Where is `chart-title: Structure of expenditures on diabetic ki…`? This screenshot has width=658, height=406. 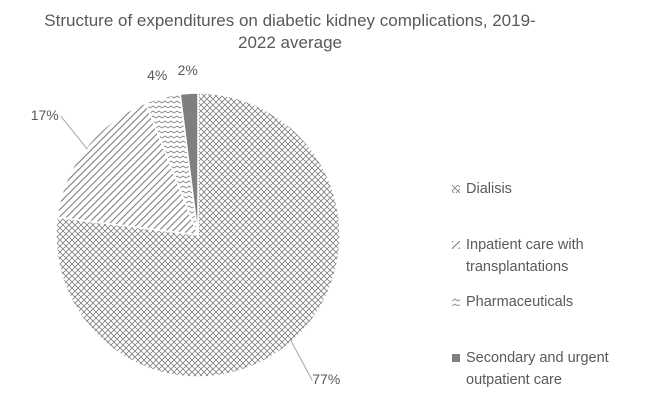 chart-title: Structure of expenditures on diabetic ki… is located at coordinates (290, 31).